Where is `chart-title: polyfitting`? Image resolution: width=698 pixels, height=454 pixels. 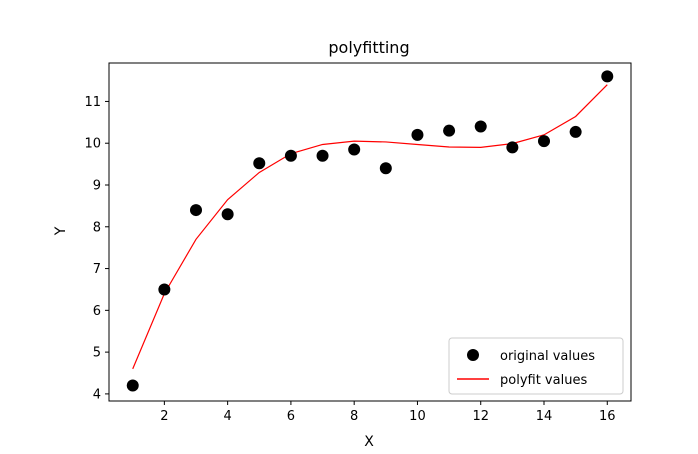 chart-title: polyfitting is located at coordinates (368, 47).